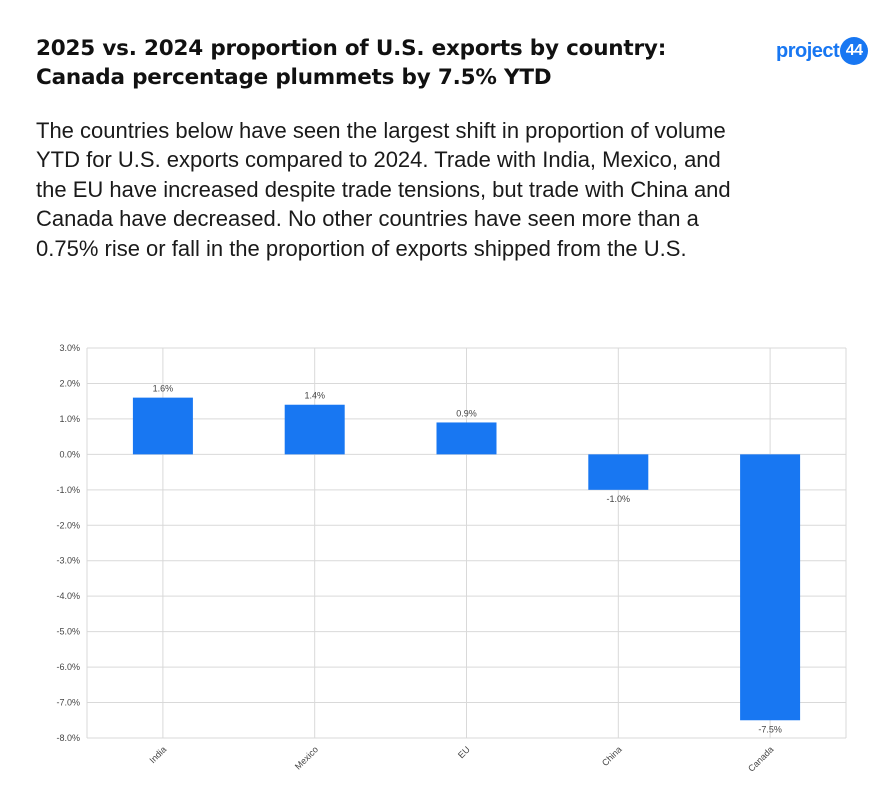 The image size is (894, 805). What do you see at coordinates (68, 703) in the screenshot?
I see `y-tick-label: -7.0%` at bounding box center [68, 703].